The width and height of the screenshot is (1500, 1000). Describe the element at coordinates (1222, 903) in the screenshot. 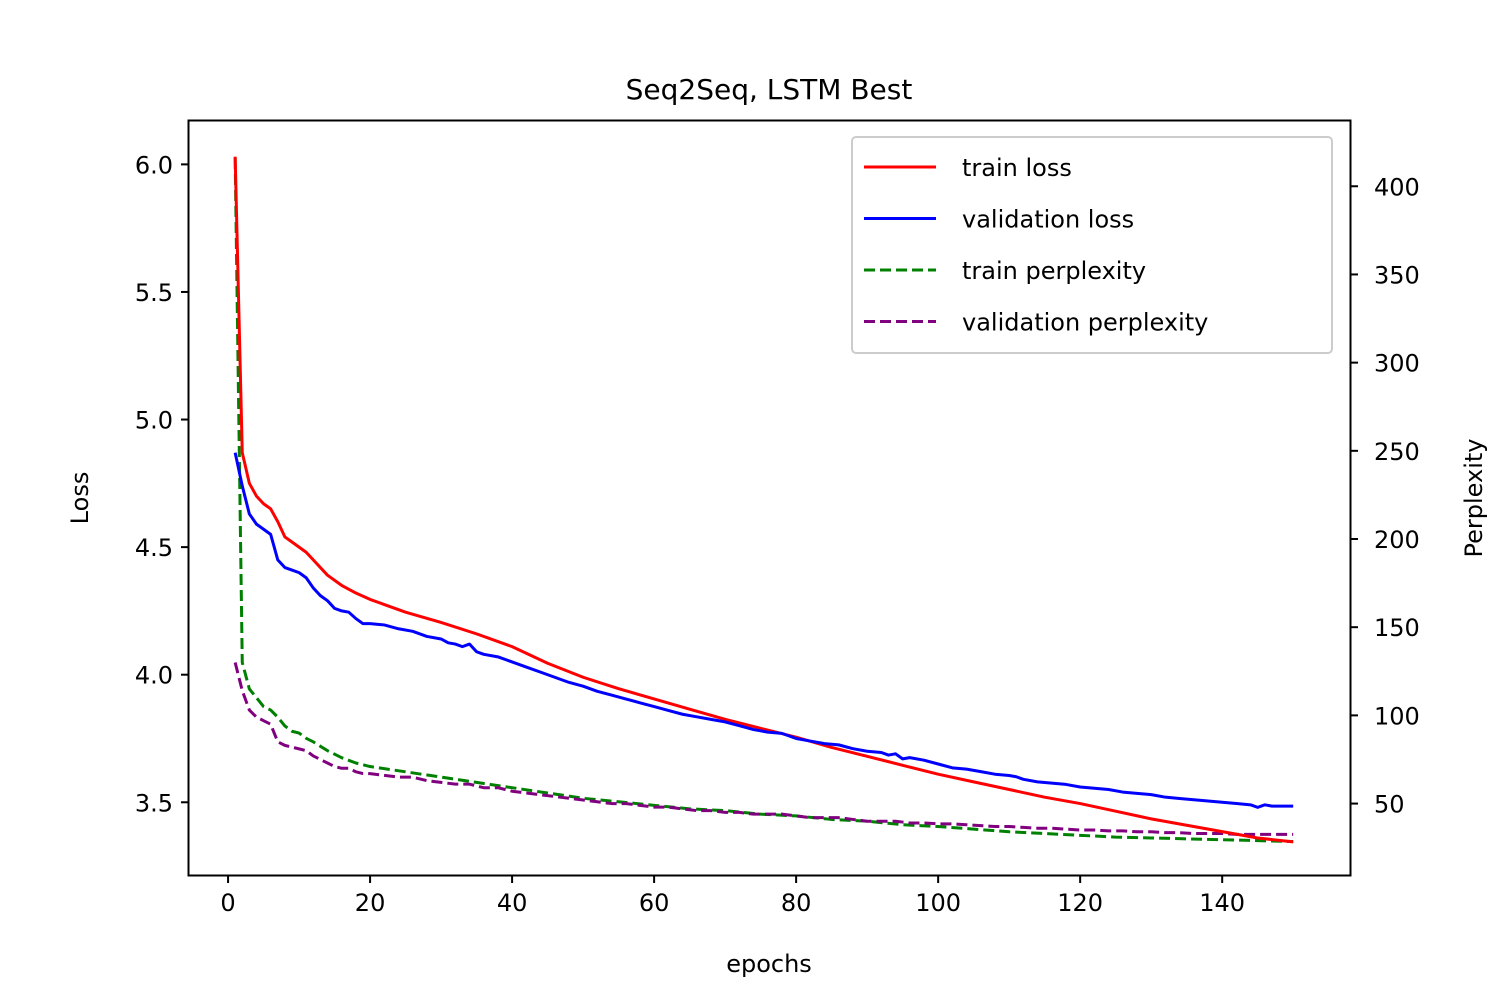

I see `x-tick-label: 140` at that location.